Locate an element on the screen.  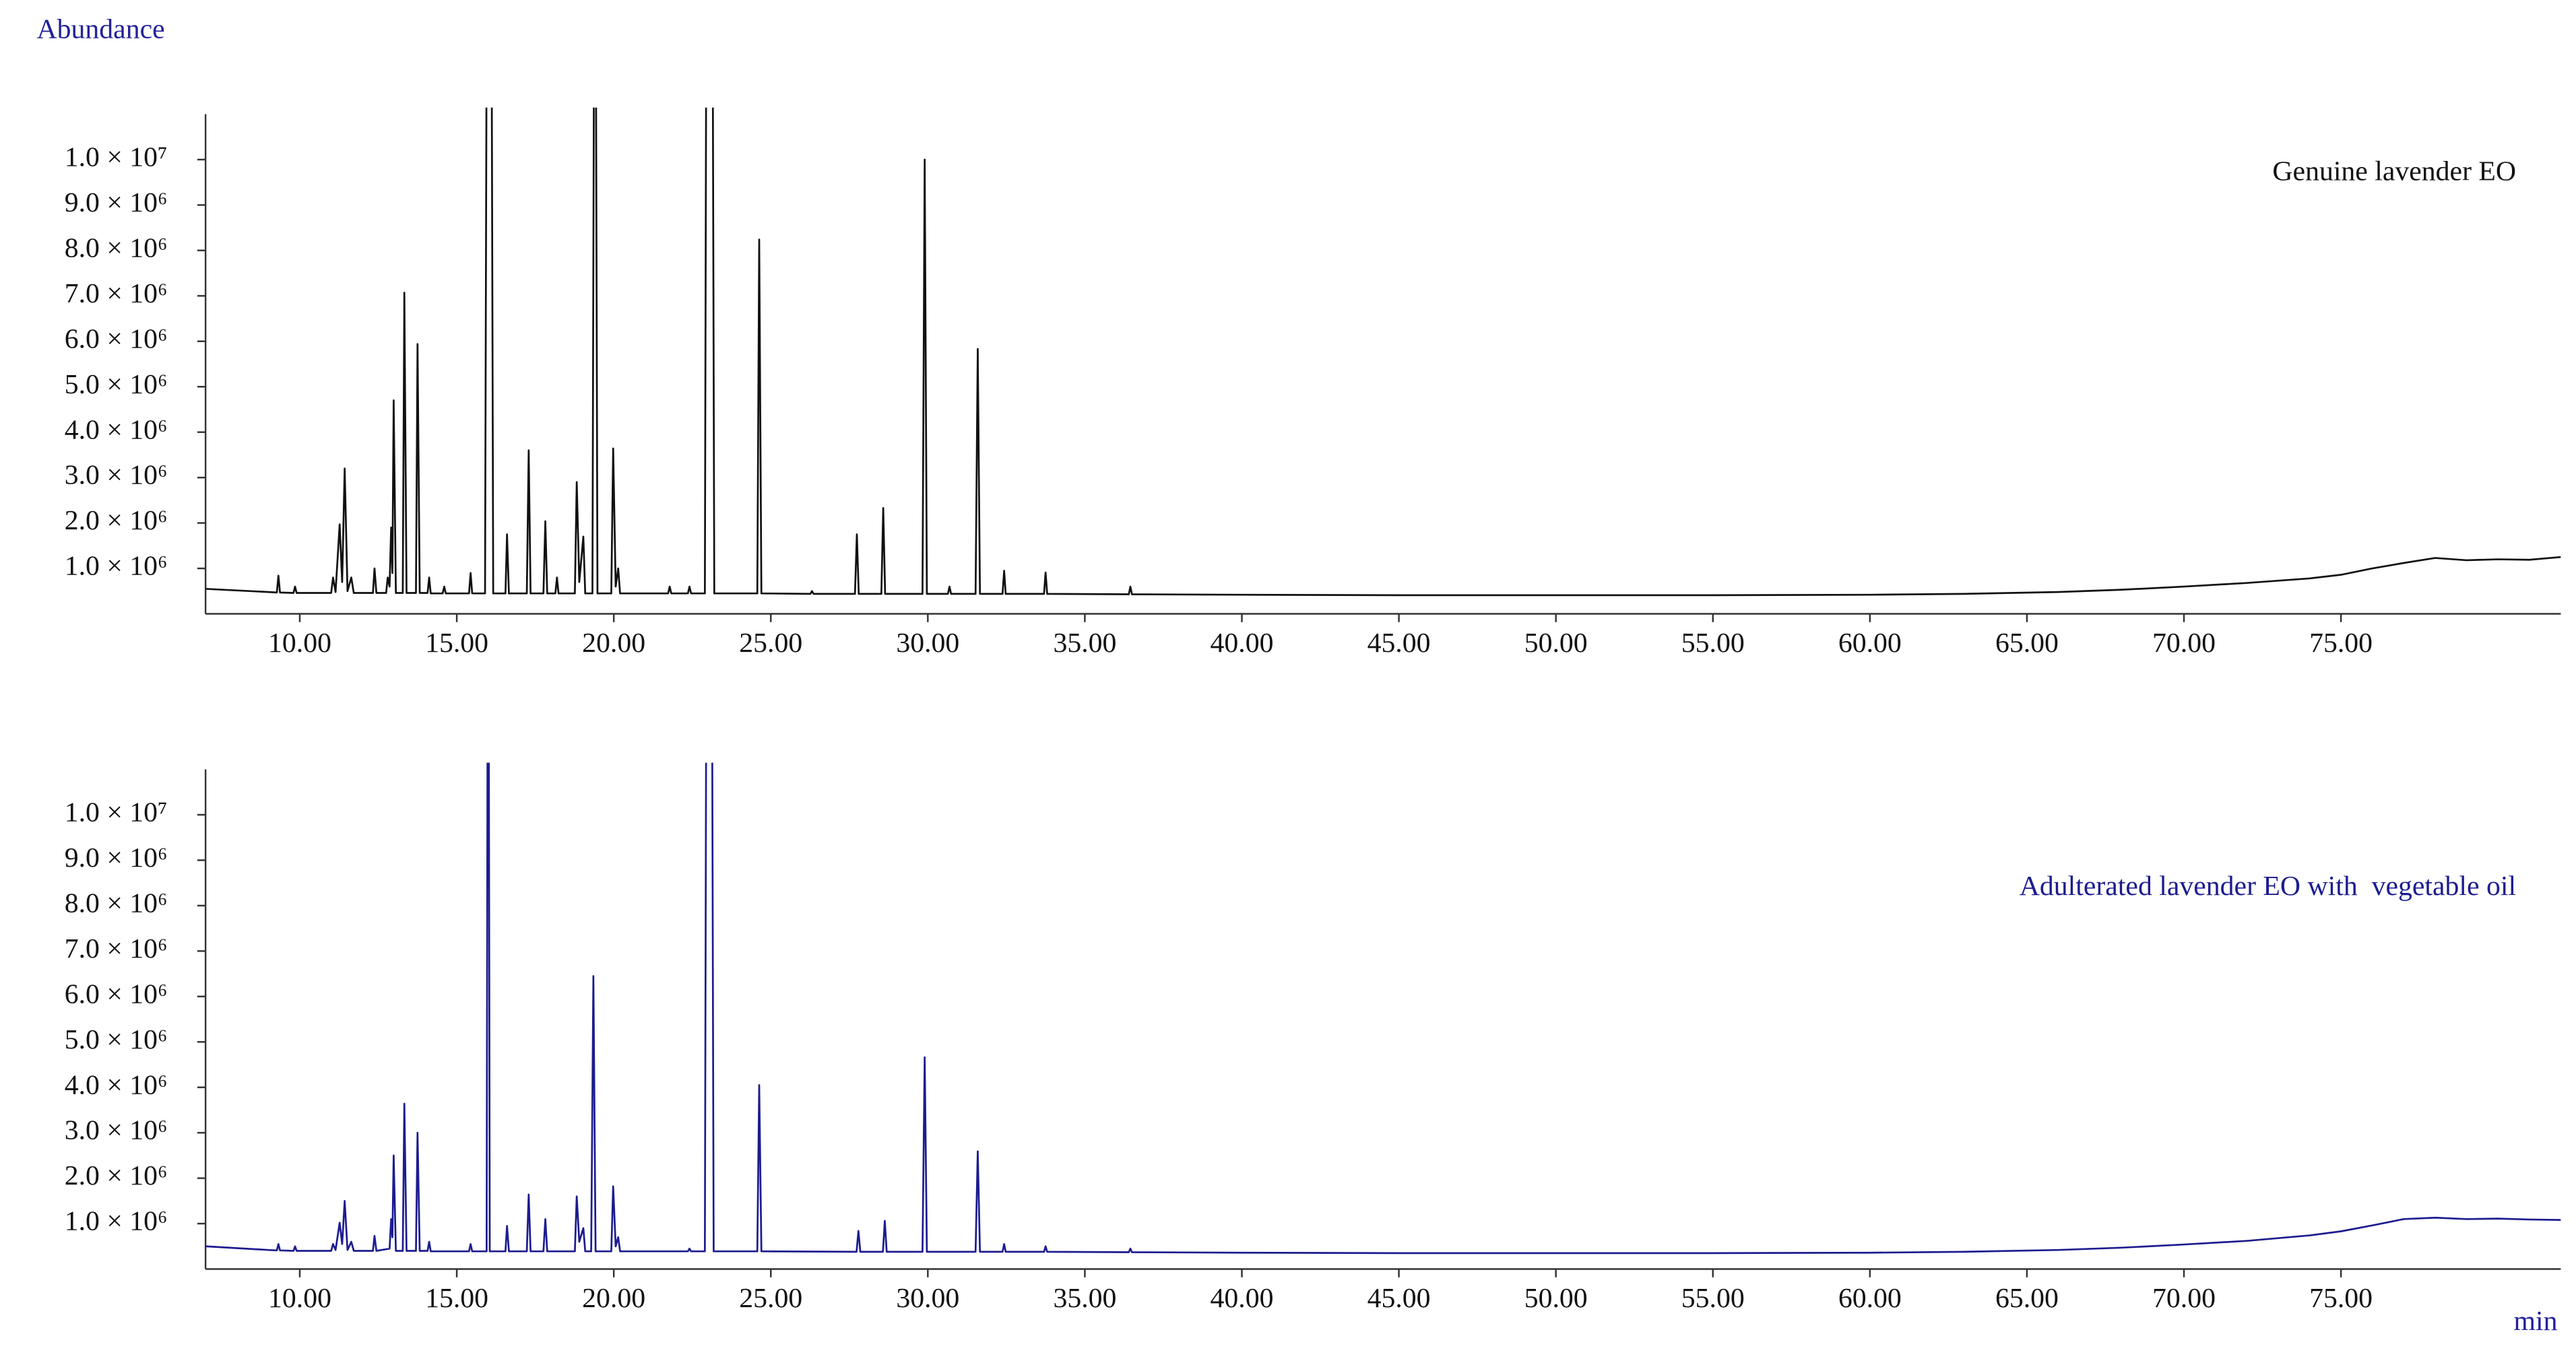
x-axis-title: min is located at coordinates (2536, 1321).